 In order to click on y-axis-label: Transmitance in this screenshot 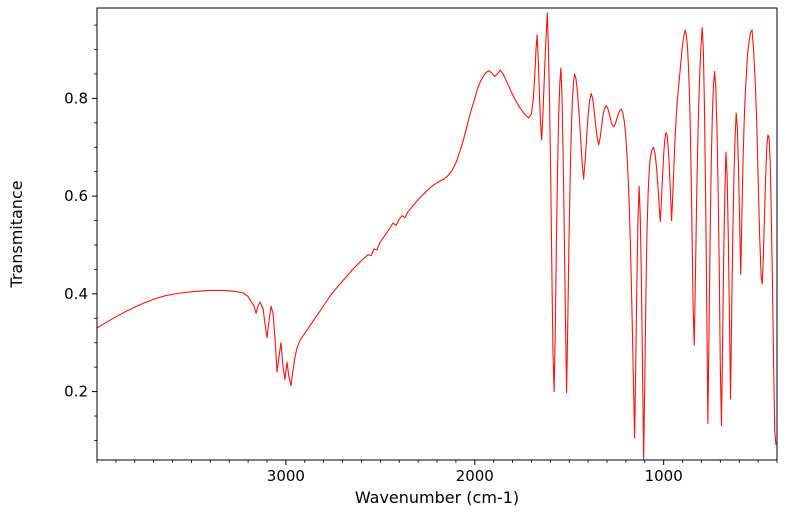, I will do `click(16, 234)`.